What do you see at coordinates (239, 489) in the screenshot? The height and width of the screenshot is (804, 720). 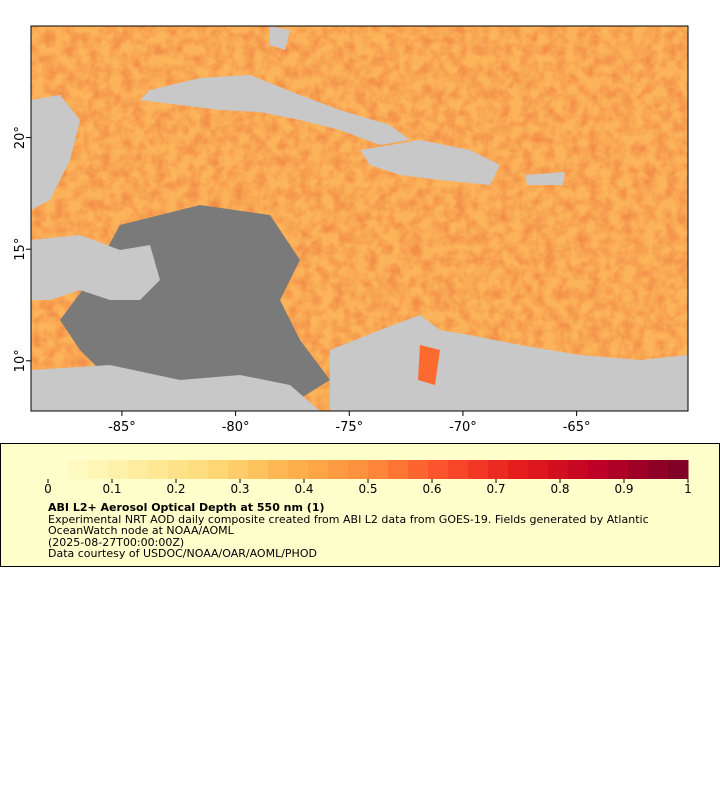 I see `colorbar-tick-label: 0.3` at bounding box center [239, 489].